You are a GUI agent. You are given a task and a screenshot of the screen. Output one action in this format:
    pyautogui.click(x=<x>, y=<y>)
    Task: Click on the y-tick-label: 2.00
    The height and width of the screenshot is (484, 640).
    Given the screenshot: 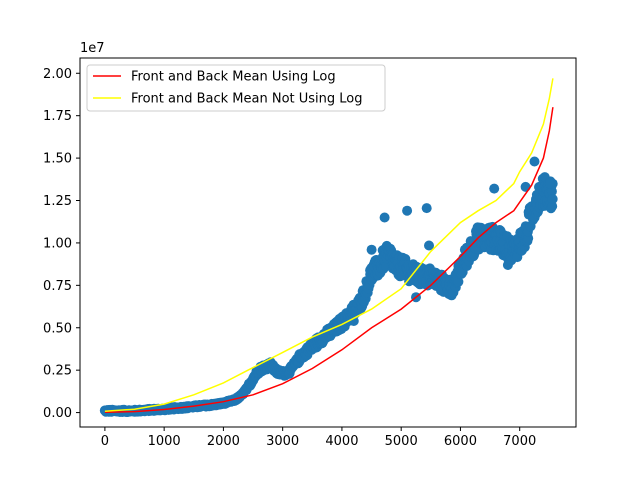 What is the action you would take?
    pyautogui.click(x=57, y=74)
    